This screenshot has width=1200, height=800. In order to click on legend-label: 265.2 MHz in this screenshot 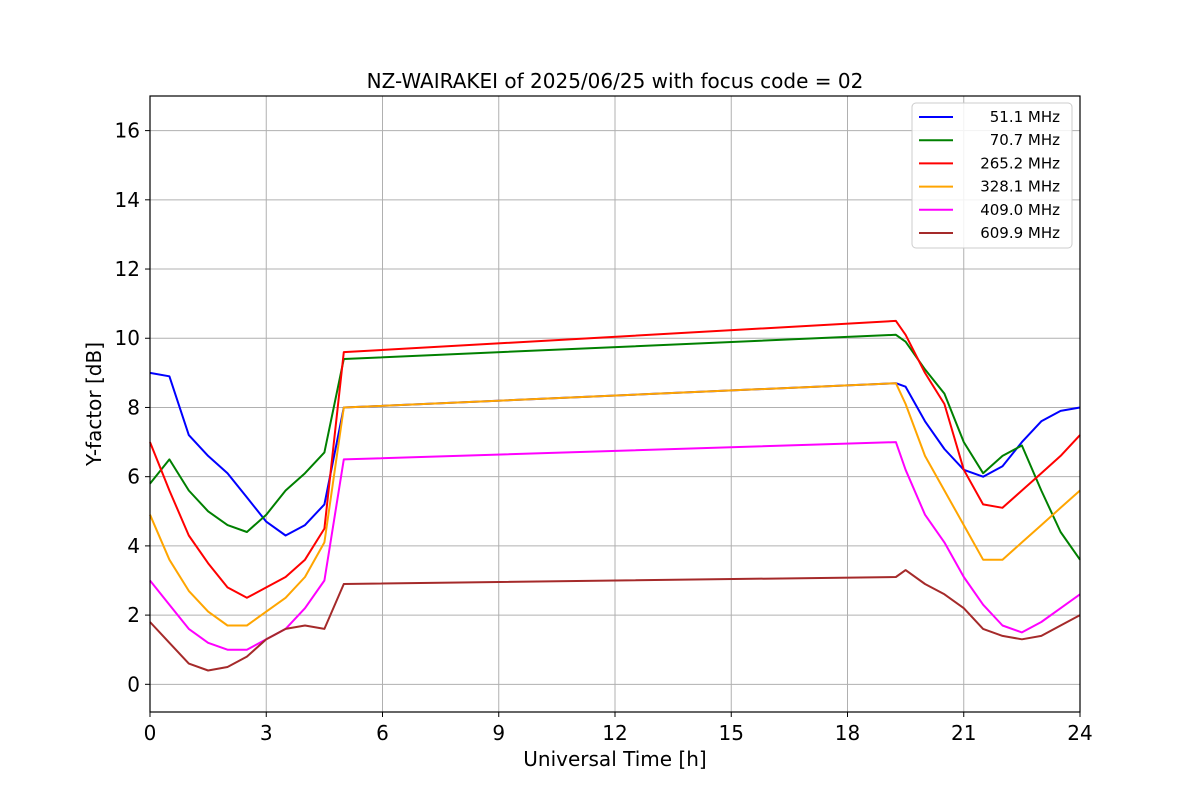, I will do `click(1020, 163)`.